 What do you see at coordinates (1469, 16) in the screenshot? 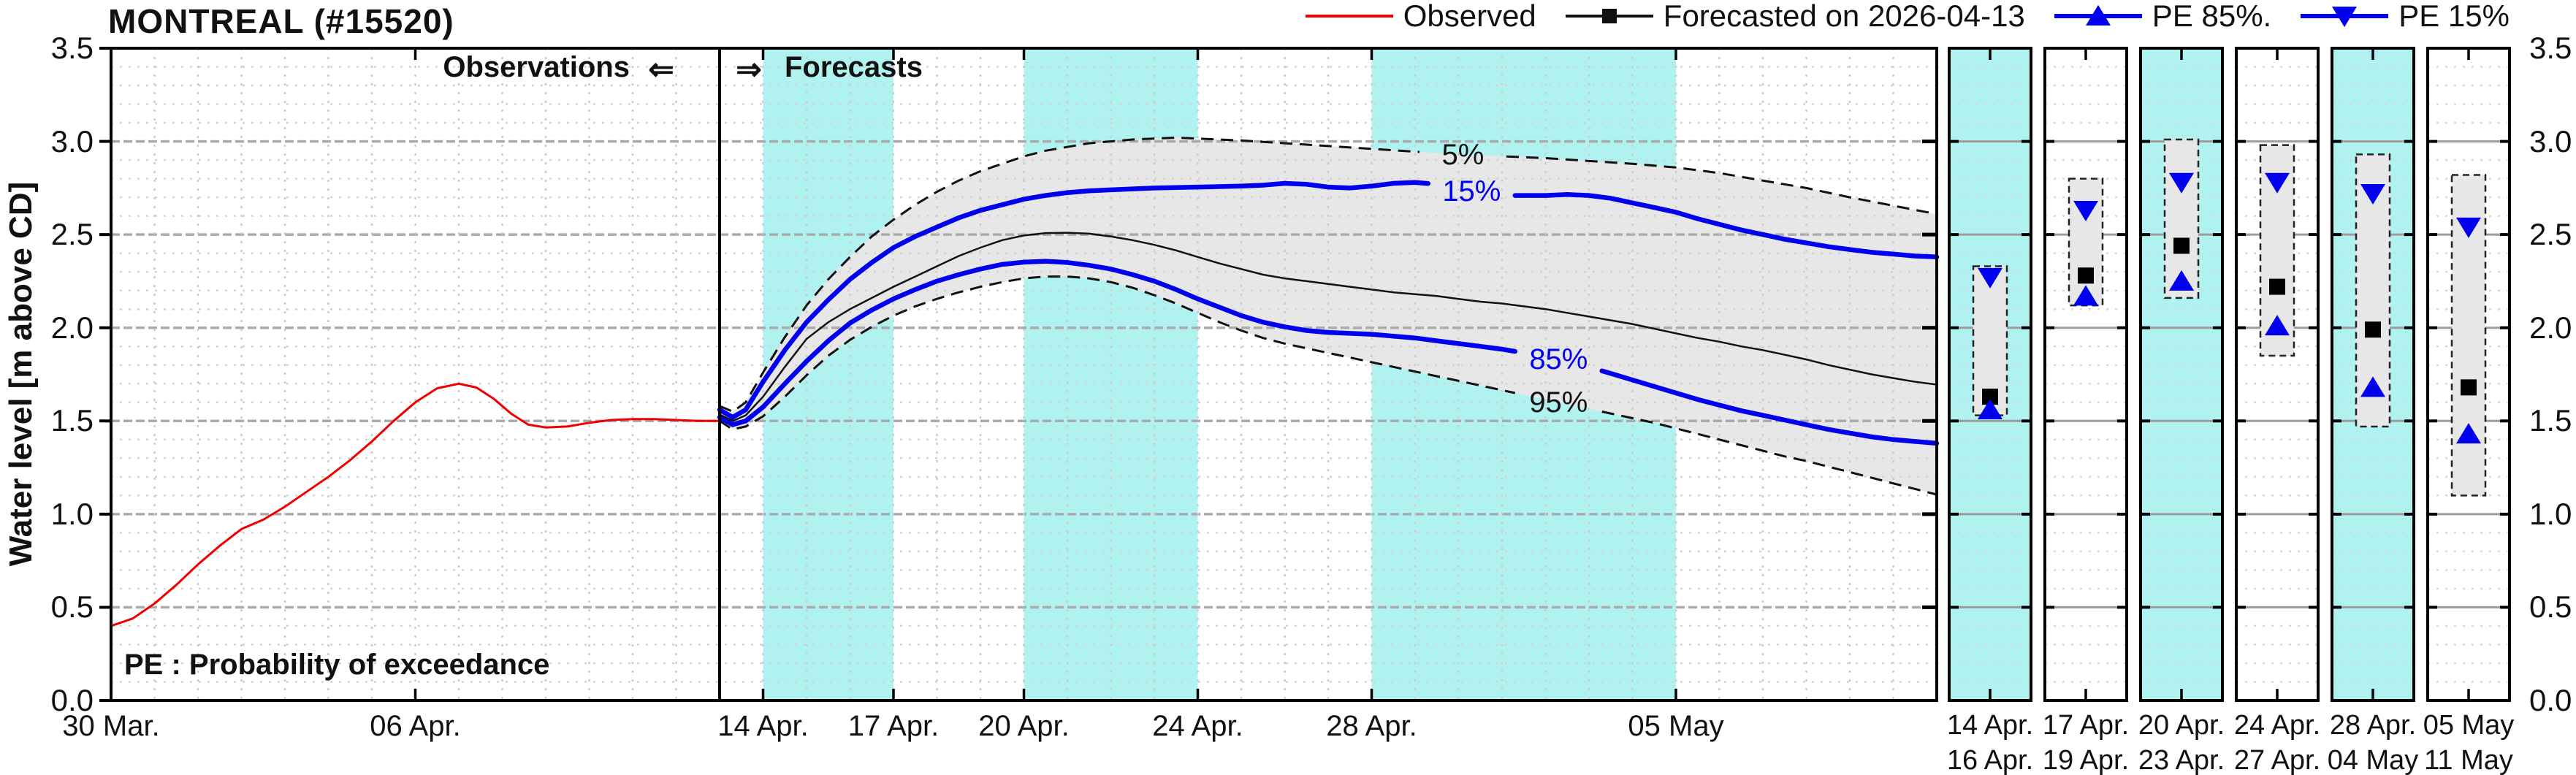
I see `legend-label: Observed` at bounding box center [1469, 16].